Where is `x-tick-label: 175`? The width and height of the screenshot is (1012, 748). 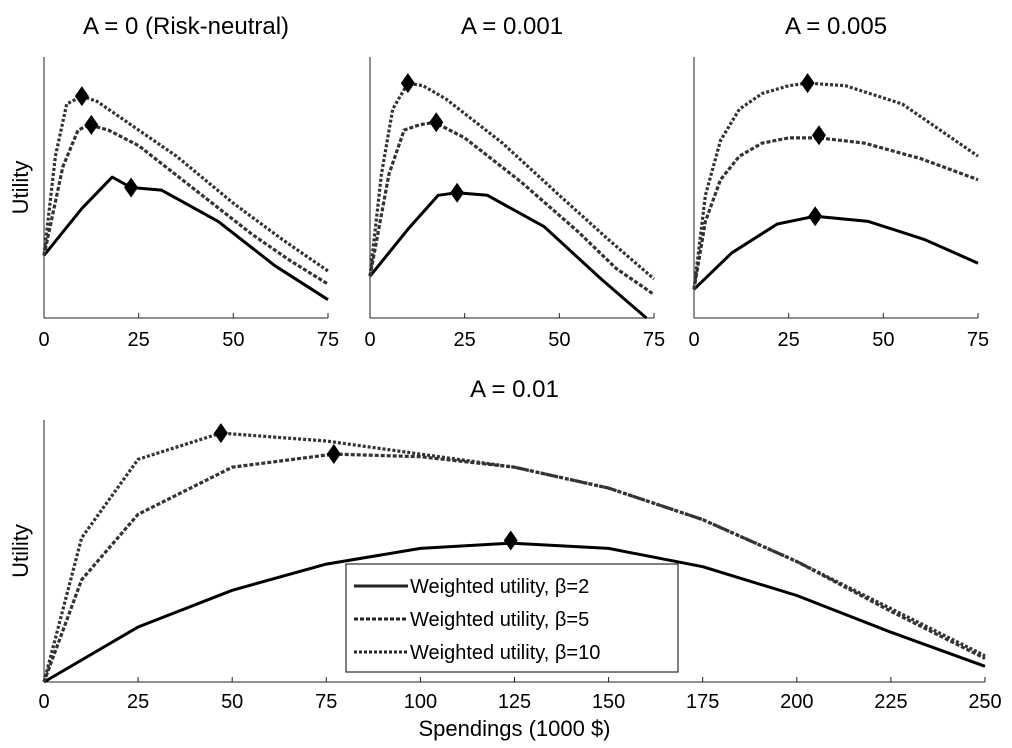
x-tick-label: 175 is located at coordinates (702, 702).